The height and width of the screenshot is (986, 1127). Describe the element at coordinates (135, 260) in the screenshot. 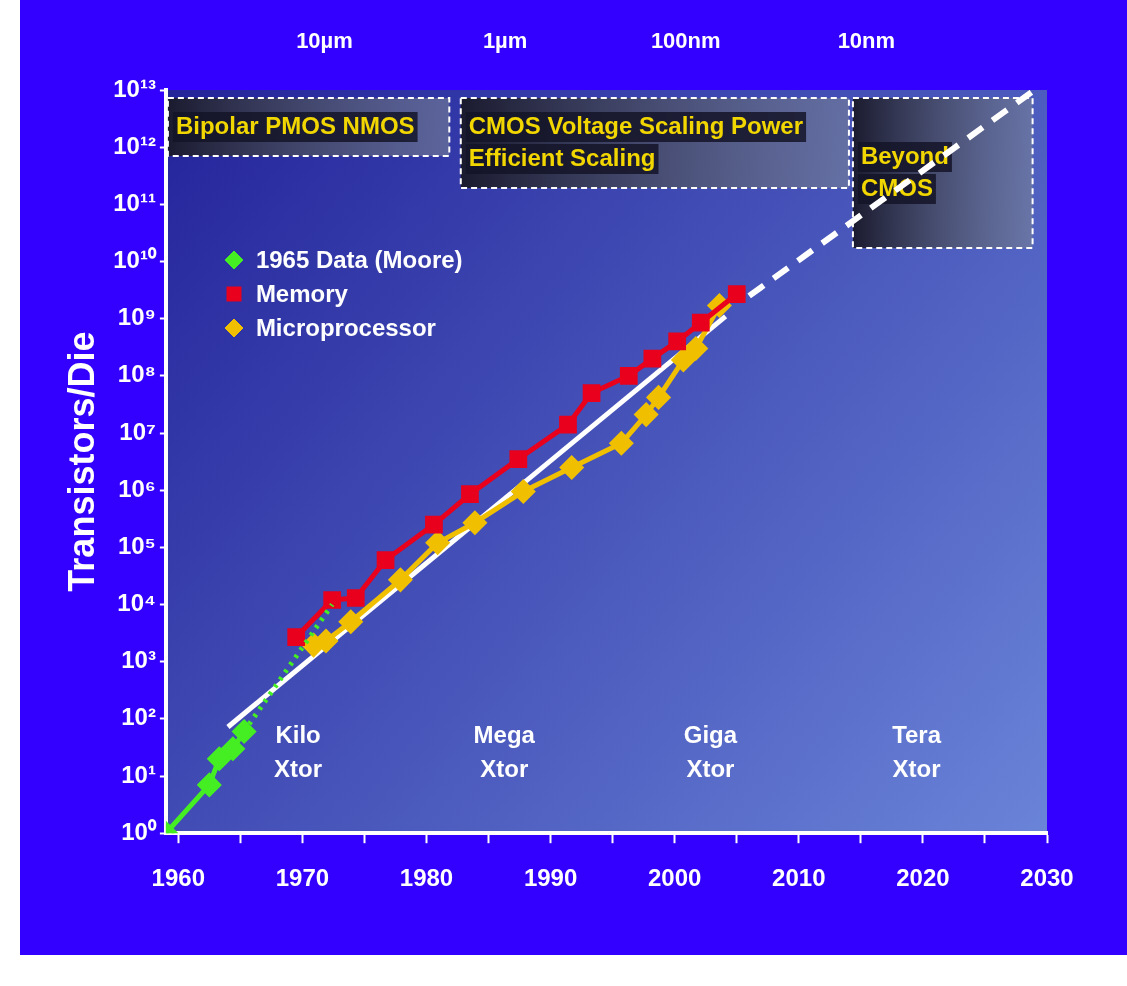

I see `y-tick-label: 10¹⁰` at that location.